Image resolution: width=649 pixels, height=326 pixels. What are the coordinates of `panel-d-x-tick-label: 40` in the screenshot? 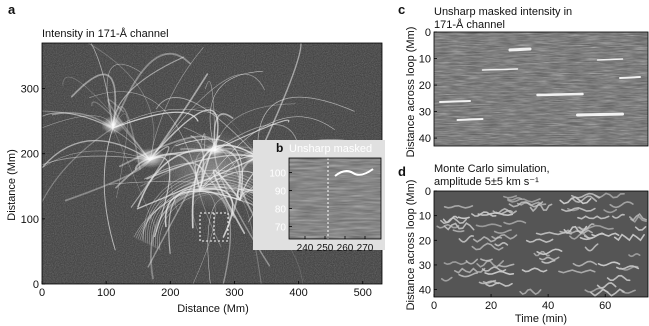 It's located at (548, 306).